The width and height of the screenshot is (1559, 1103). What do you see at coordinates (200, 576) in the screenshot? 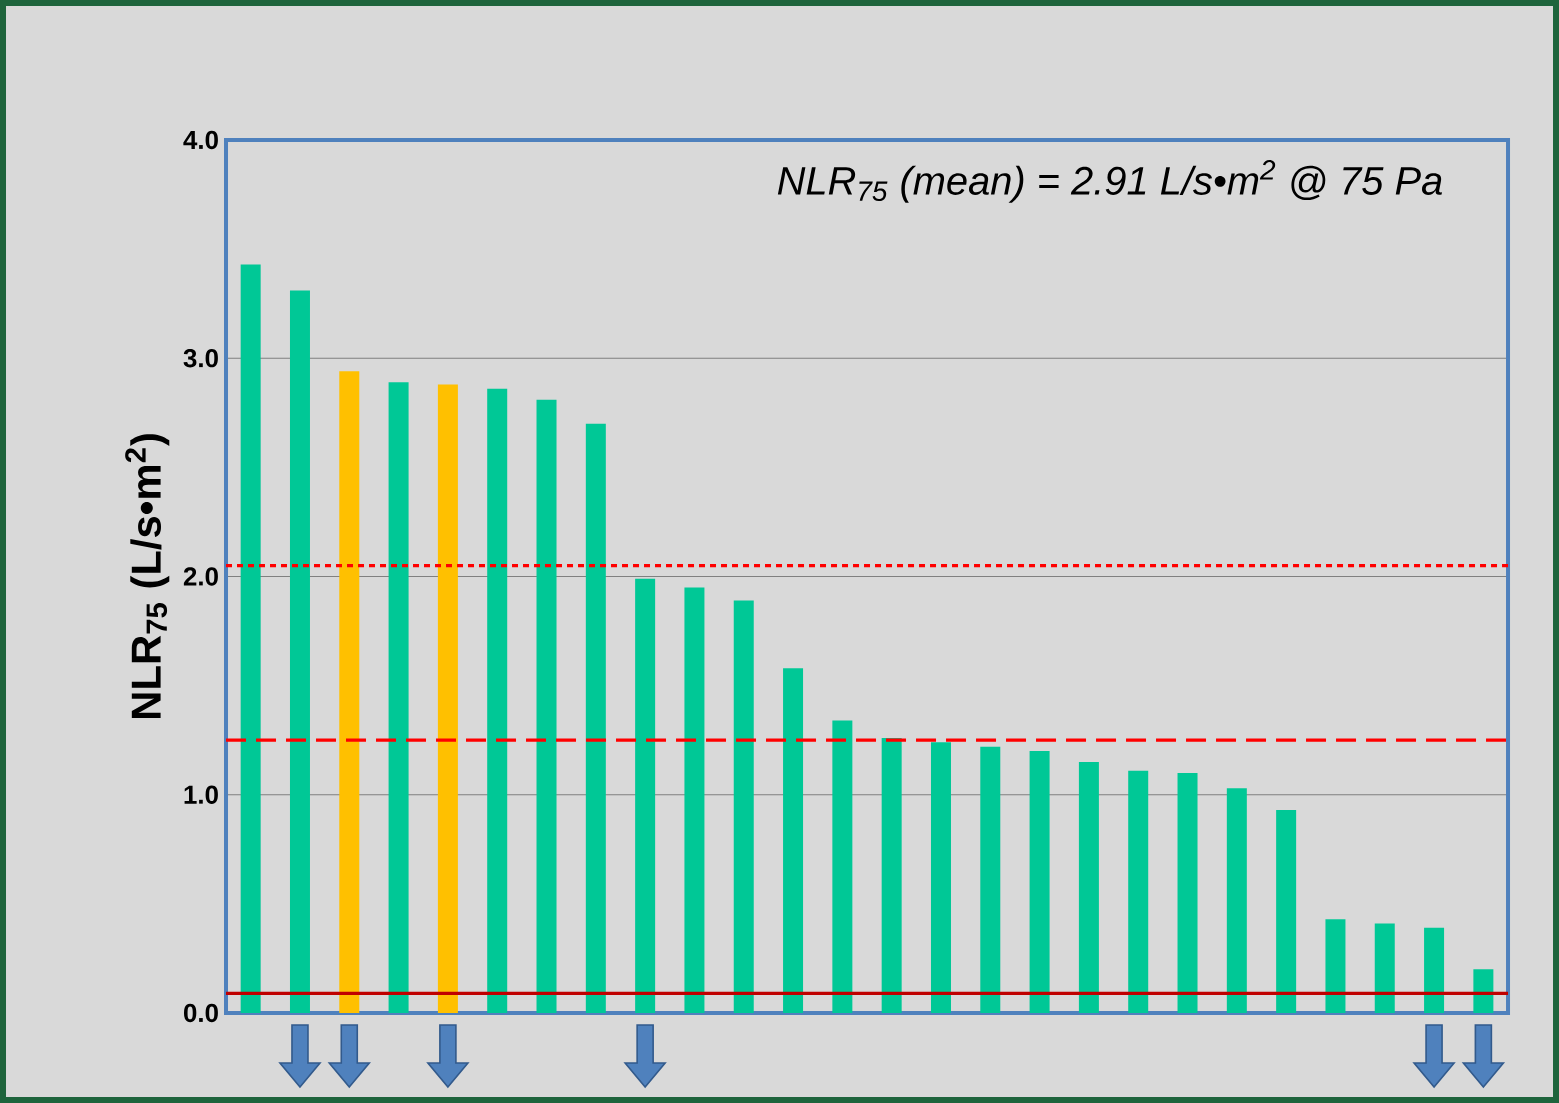
I see `y-tick-label: 2.0` at bounding box center [200, 576].